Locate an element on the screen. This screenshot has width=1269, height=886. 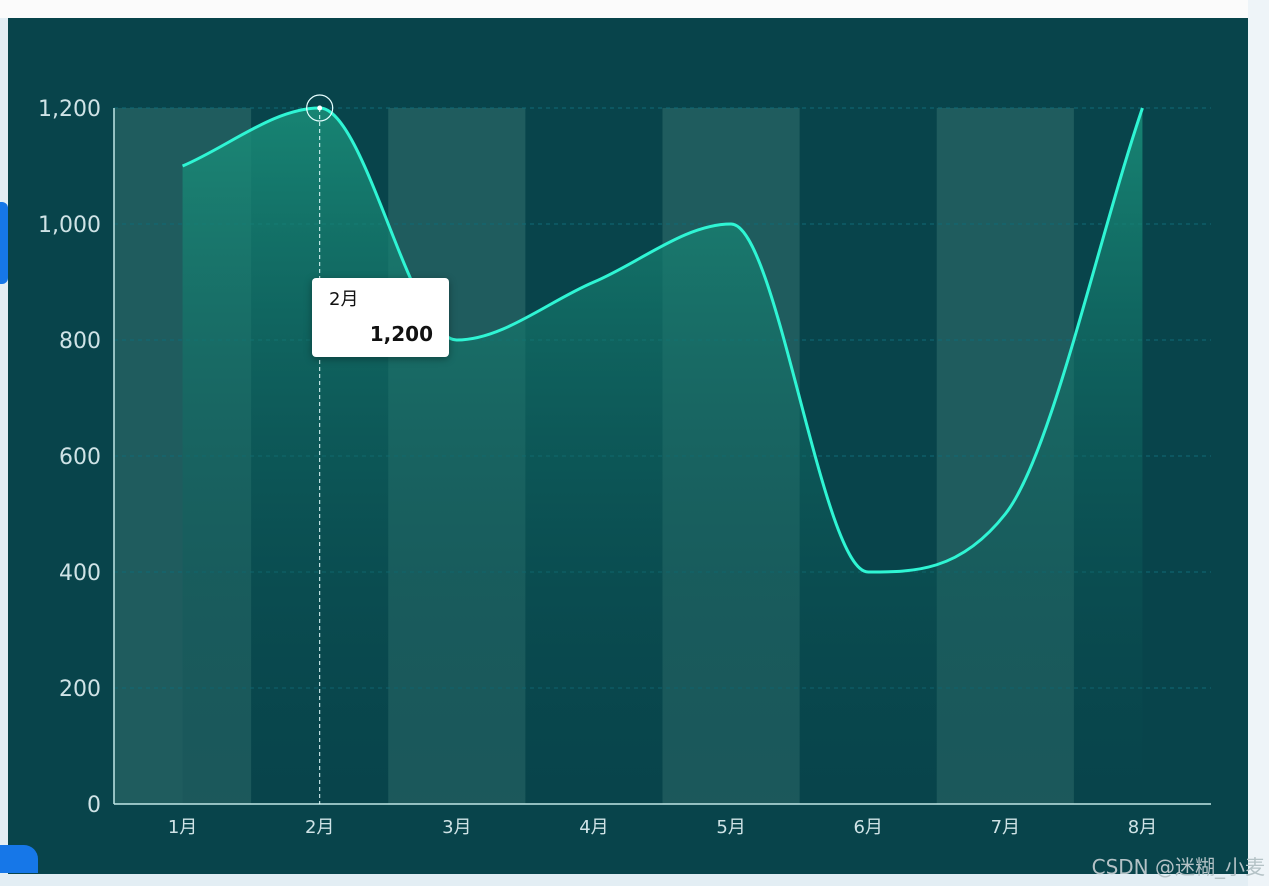
y-tick-label: 400 is located at coordinates (80, 573).